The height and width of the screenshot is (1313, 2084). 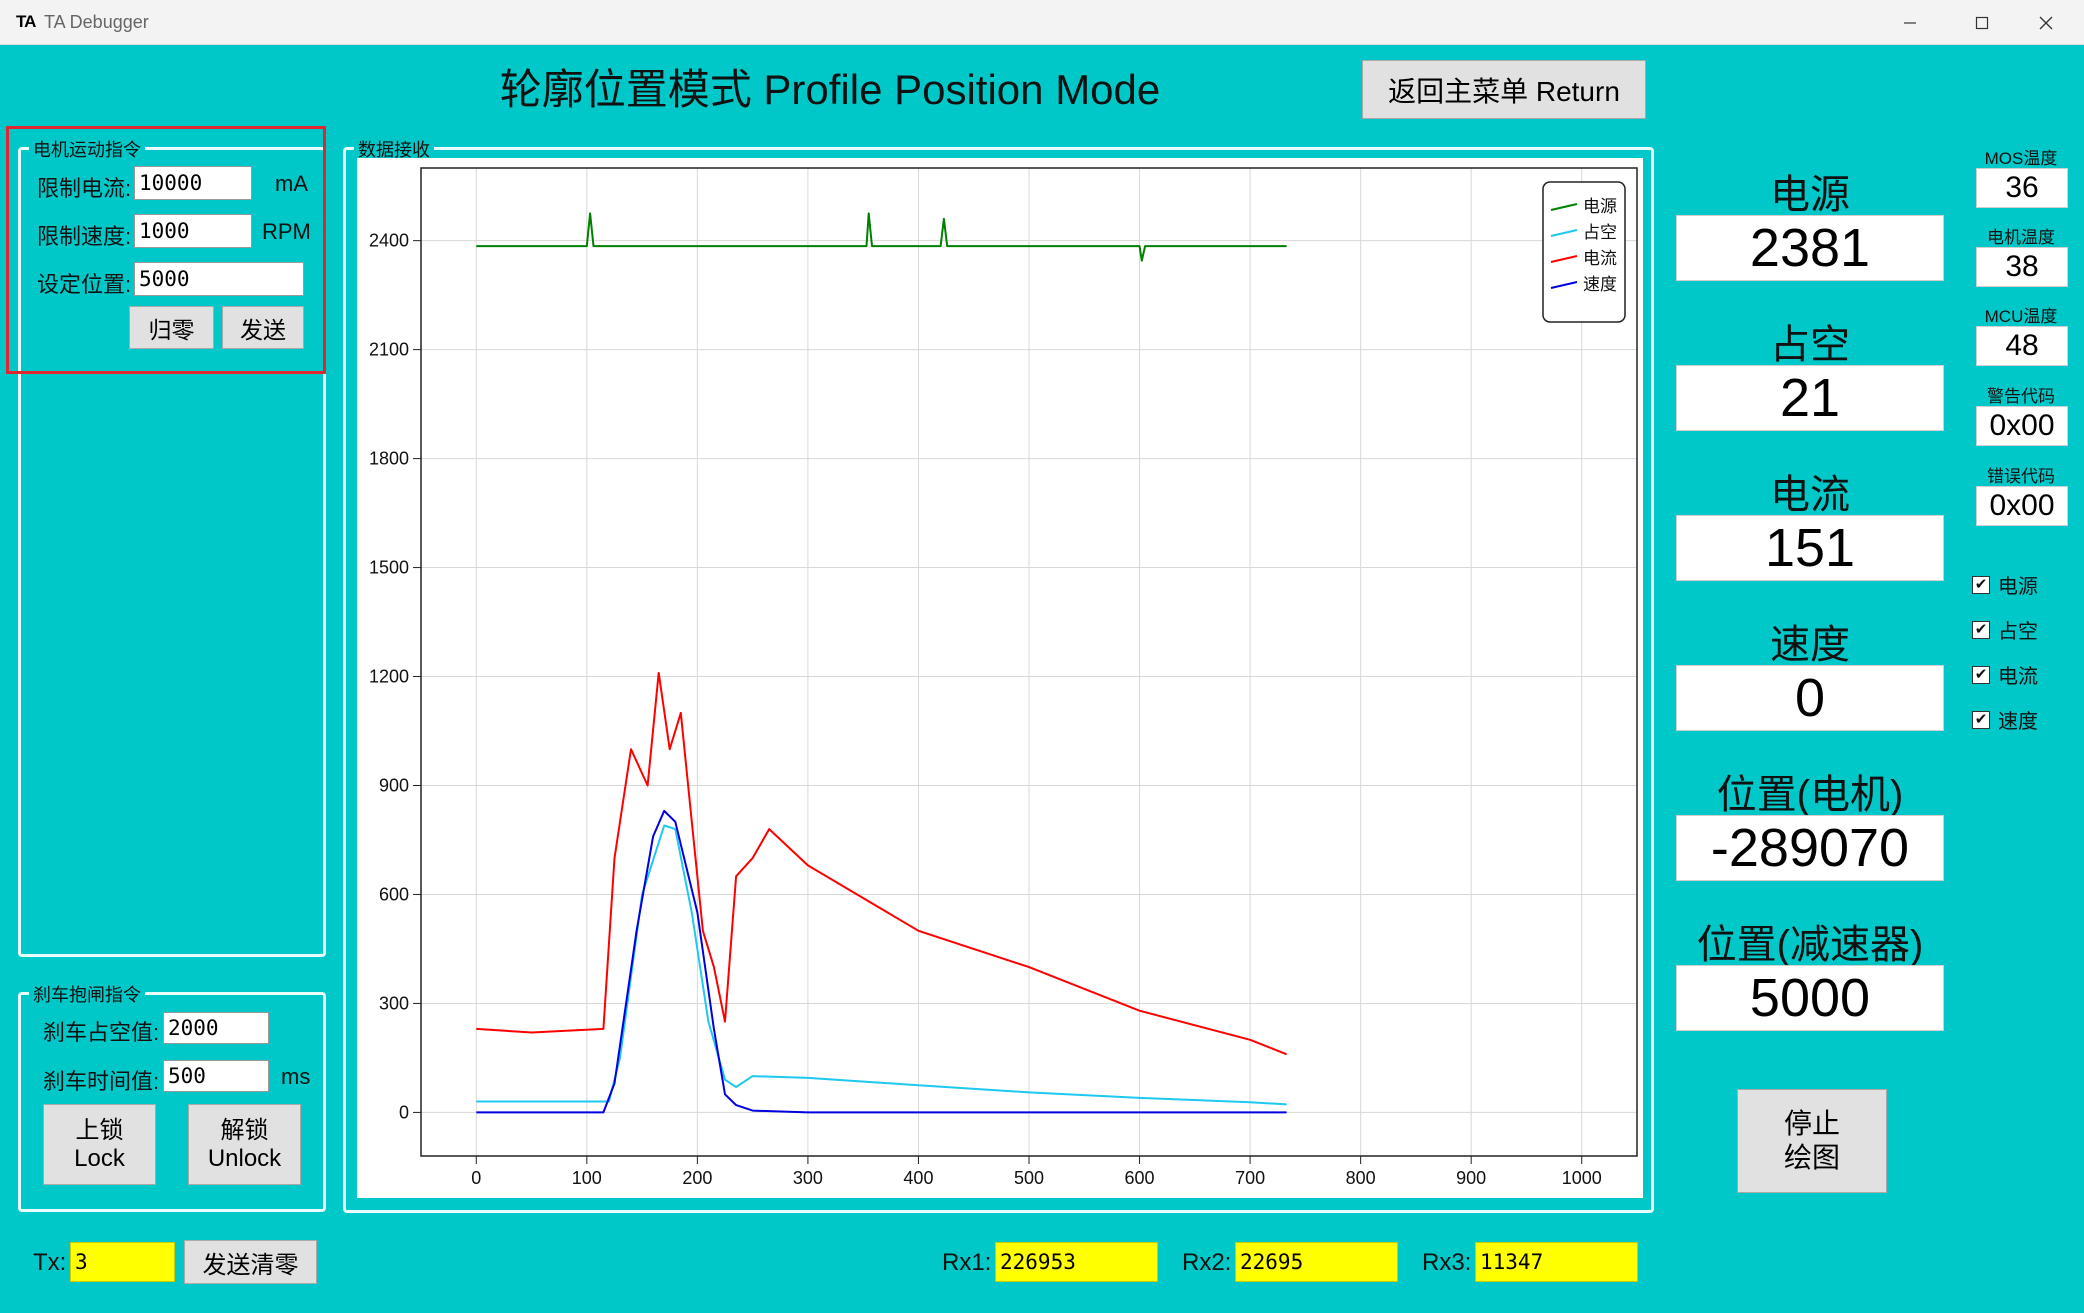 I want to click on lock-button-en: Lock, so click(x=99, y=1158).